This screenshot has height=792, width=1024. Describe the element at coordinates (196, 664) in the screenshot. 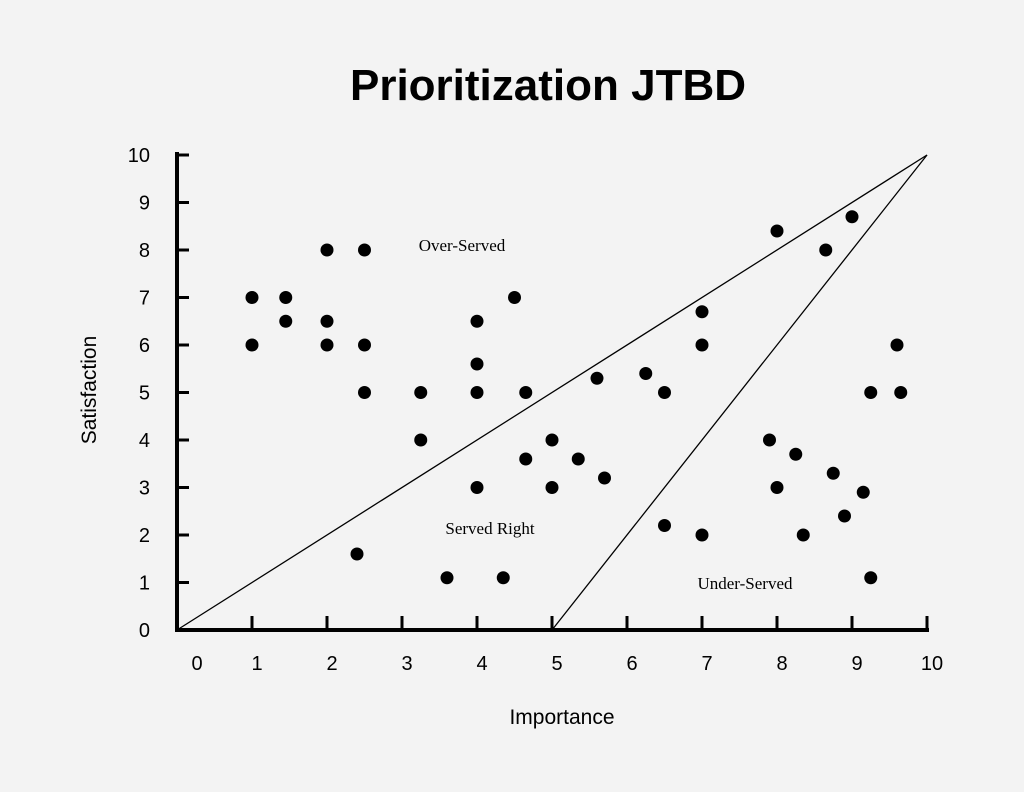

I see `x-tick-label: 0` at that location.